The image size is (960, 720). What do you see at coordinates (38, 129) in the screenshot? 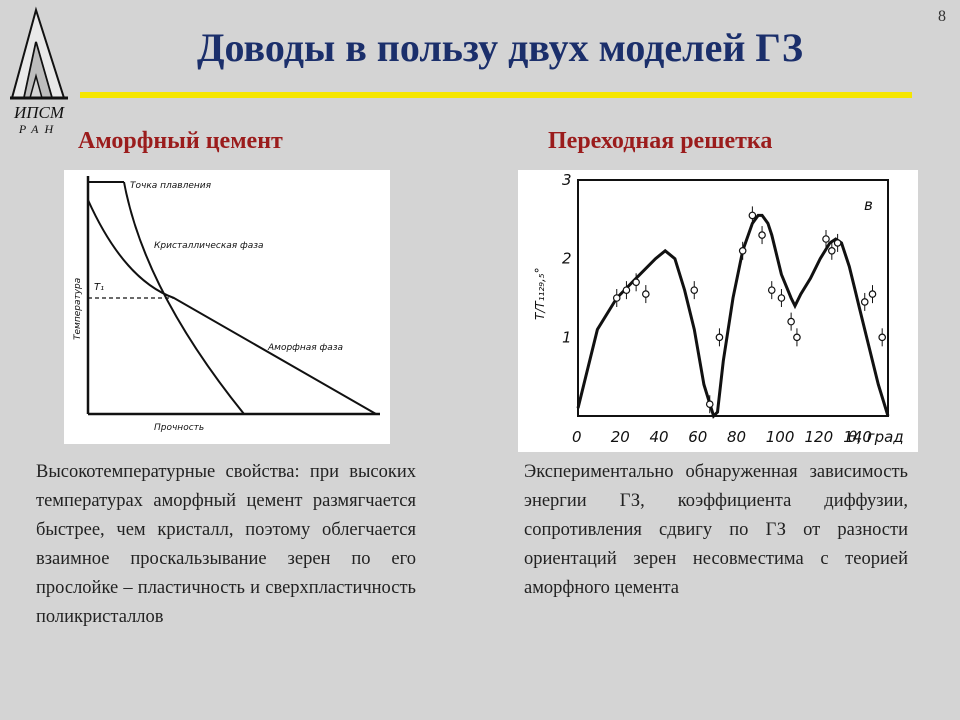
I see `svg-text: РАН` at bounding box center [38, 129].